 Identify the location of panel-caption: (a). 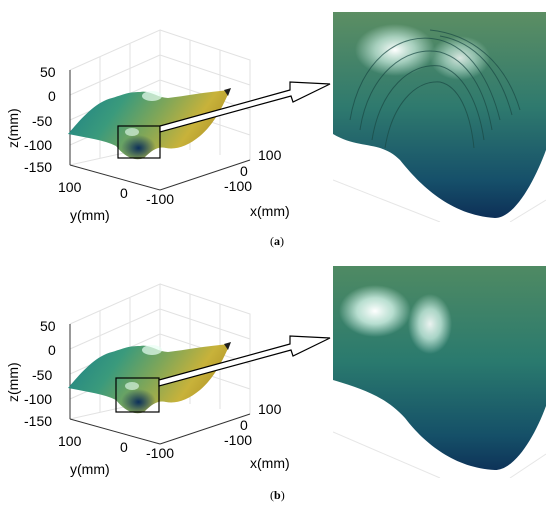
(277, 241).